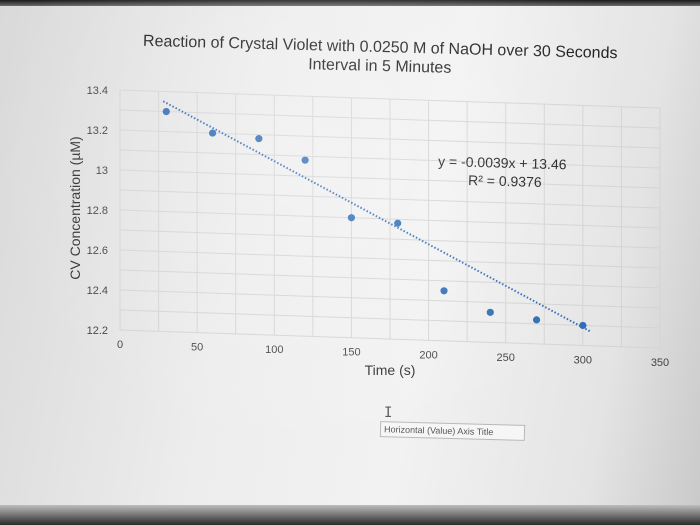 The width and height of the screenshot is (700, 525). What do you see at coordinates (505, 181) in the screenshot?
I see `r-squared-label: R² = 0.9376` at bounding box center [505, 181].